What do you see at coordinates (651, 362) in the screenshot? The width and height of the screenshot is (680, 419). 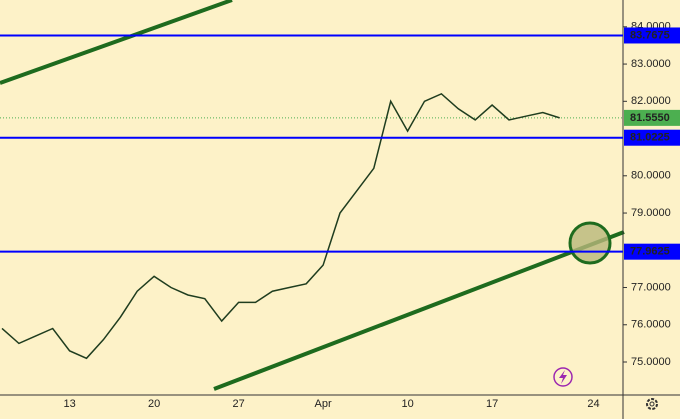 I see `y-tick-label: 75.0000` at bounding box center [651, 362].